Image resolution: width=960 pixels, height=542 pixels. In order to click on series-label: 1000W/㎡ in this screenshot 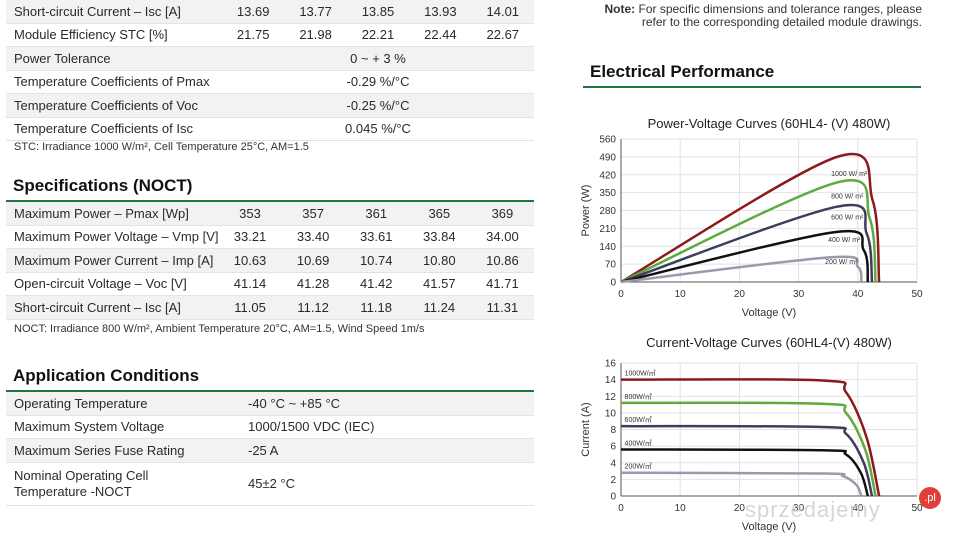, I will do `click(640, 374)`.